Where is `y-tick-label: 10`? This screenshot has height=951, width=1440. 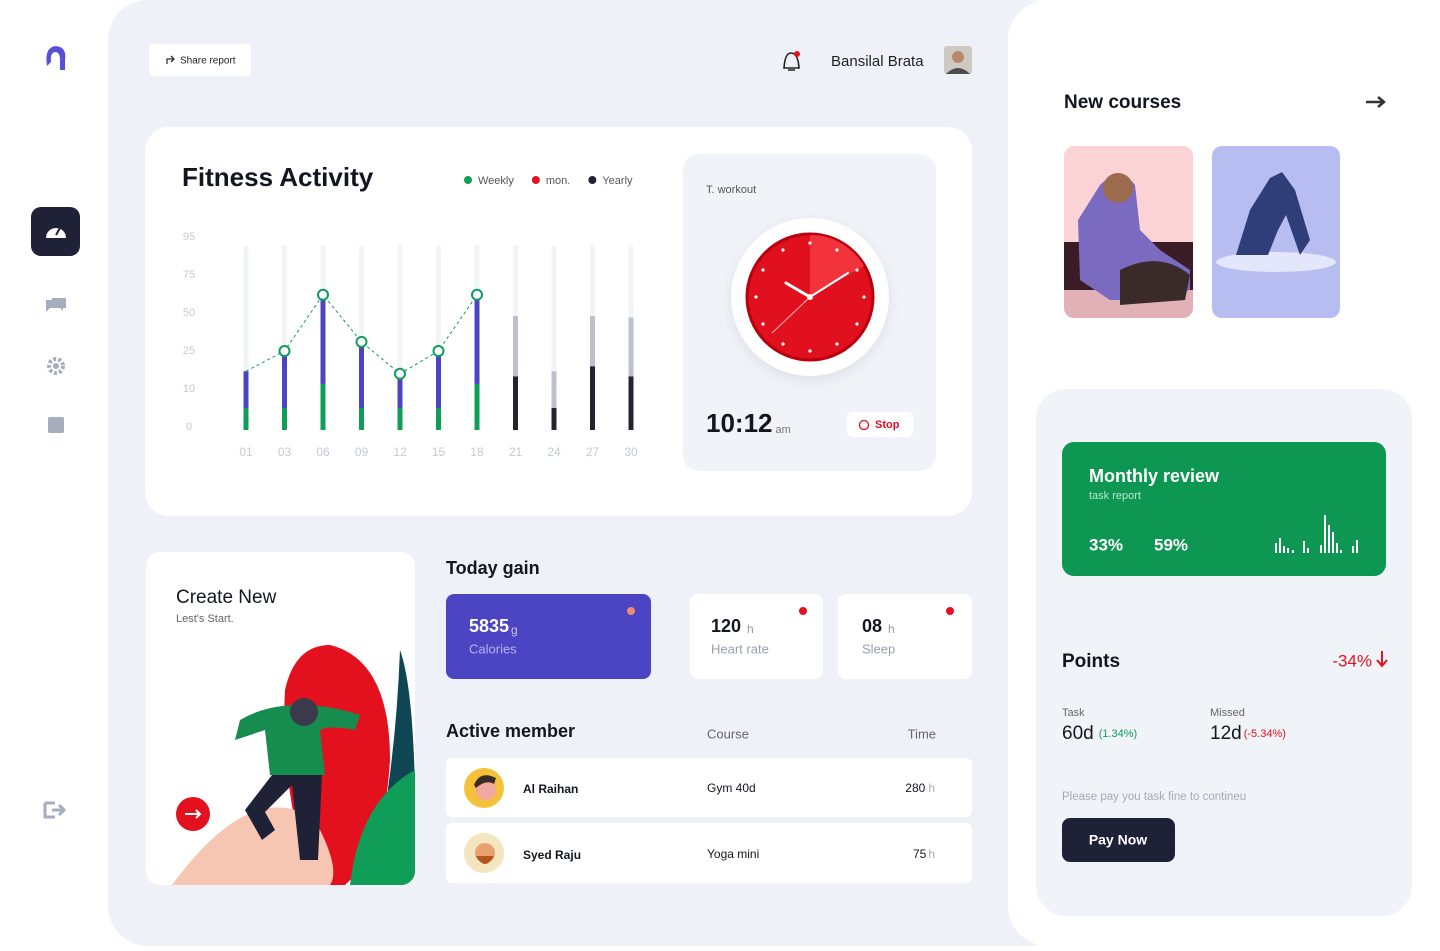
y-tick-label: 10 is located at coordinates (189, 389).